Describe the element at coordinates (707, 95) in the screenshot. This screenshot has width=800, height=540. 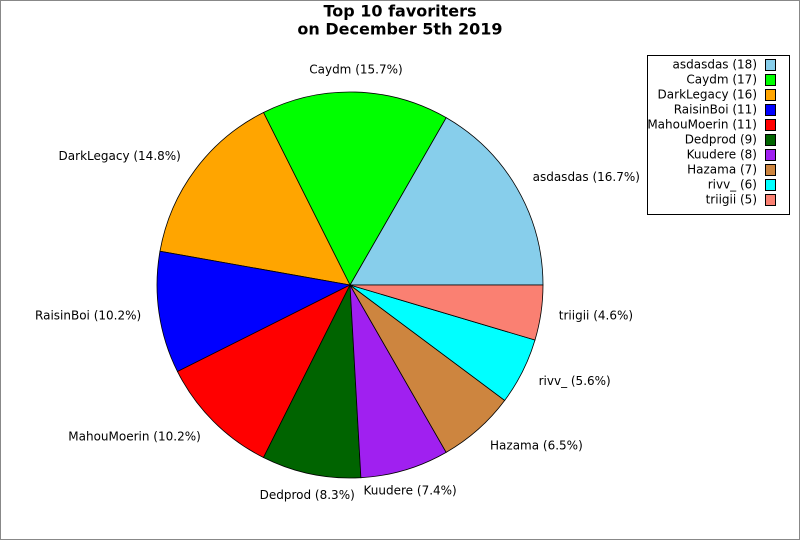
I see `legend-label: DarkLegacy (16)` at that location.